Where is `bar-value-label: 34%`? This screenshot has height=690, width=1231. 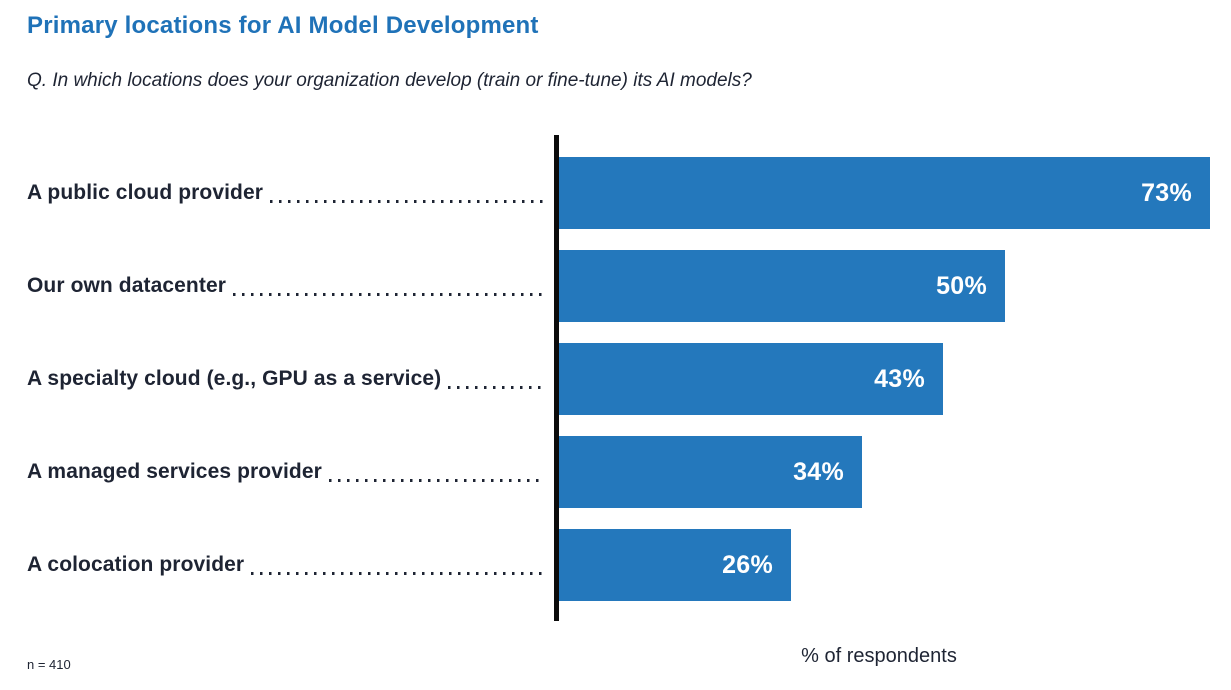 bar-value-label: 34% is located at coordinates (818, 471).